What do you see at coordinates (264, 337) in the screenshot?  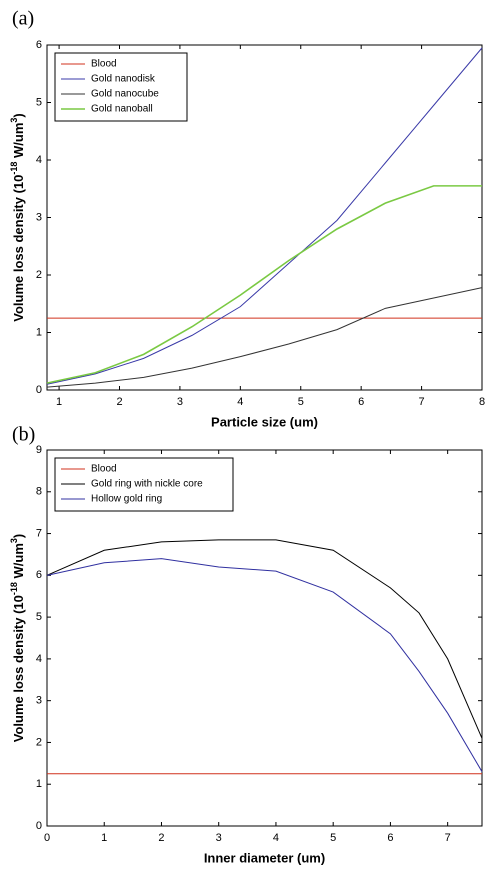 I see `series-line` at bounding box center [264, 337].